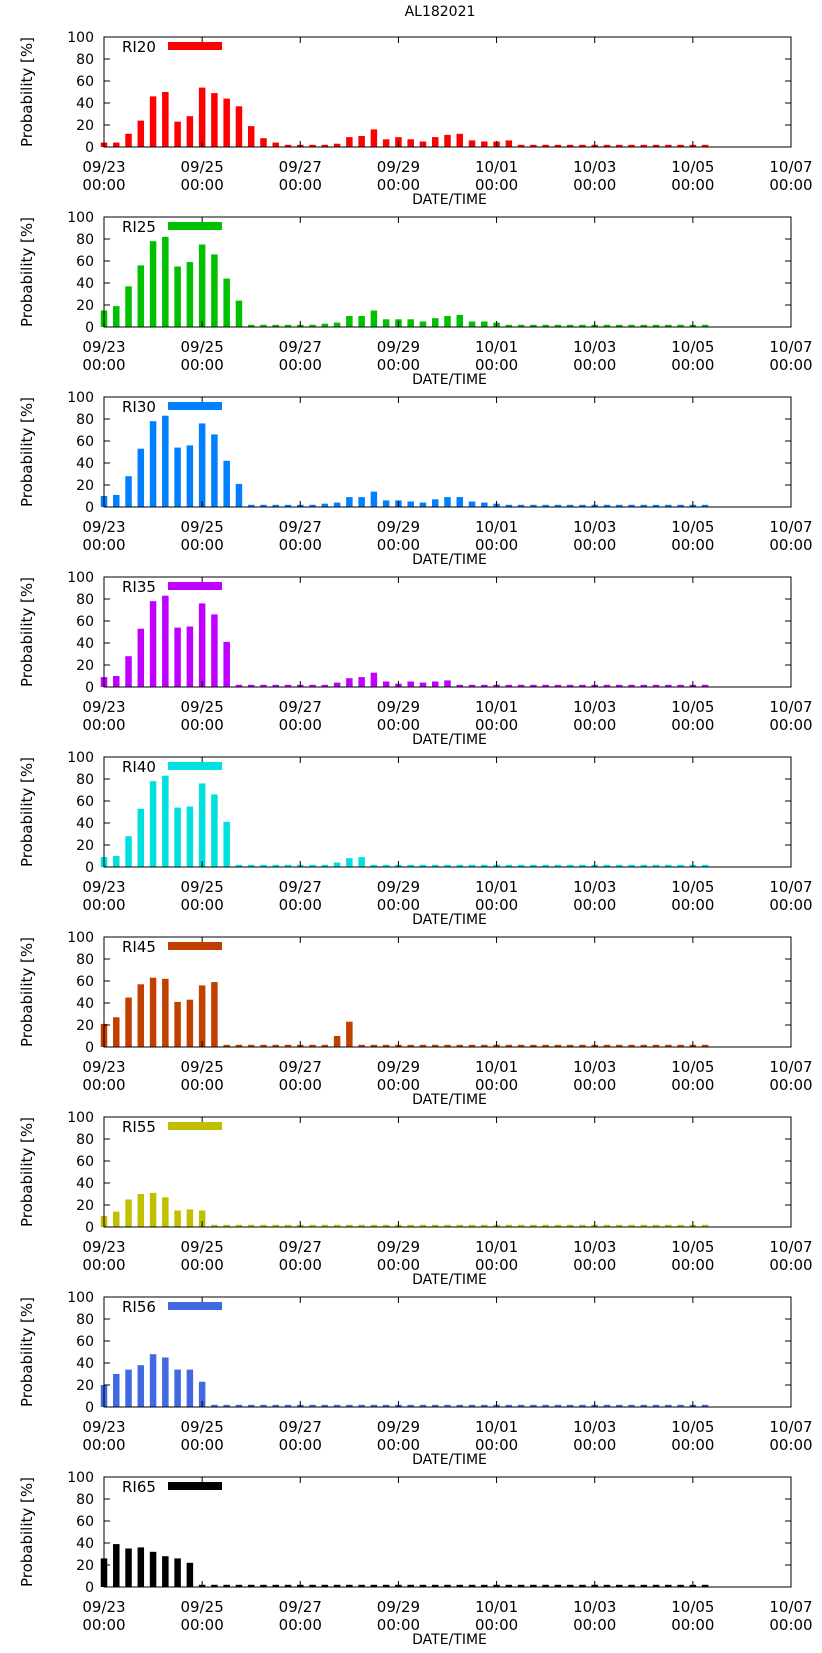 The width and height of the screenshot is (822, 1653). I want to click on y-axis-title: Probability [%], so click(27, 92).